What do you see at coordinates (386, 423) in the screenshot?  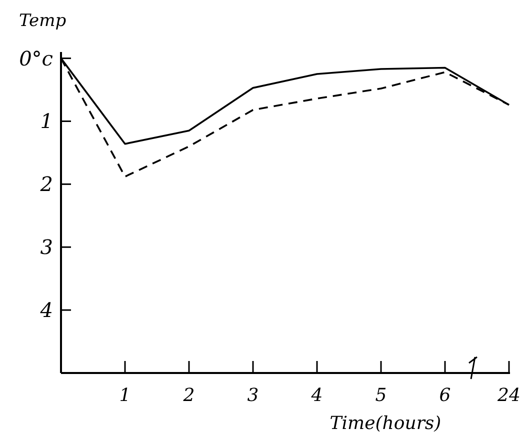 I see `x-axis-title: Time(hours)` at bounding box center [386, 423].